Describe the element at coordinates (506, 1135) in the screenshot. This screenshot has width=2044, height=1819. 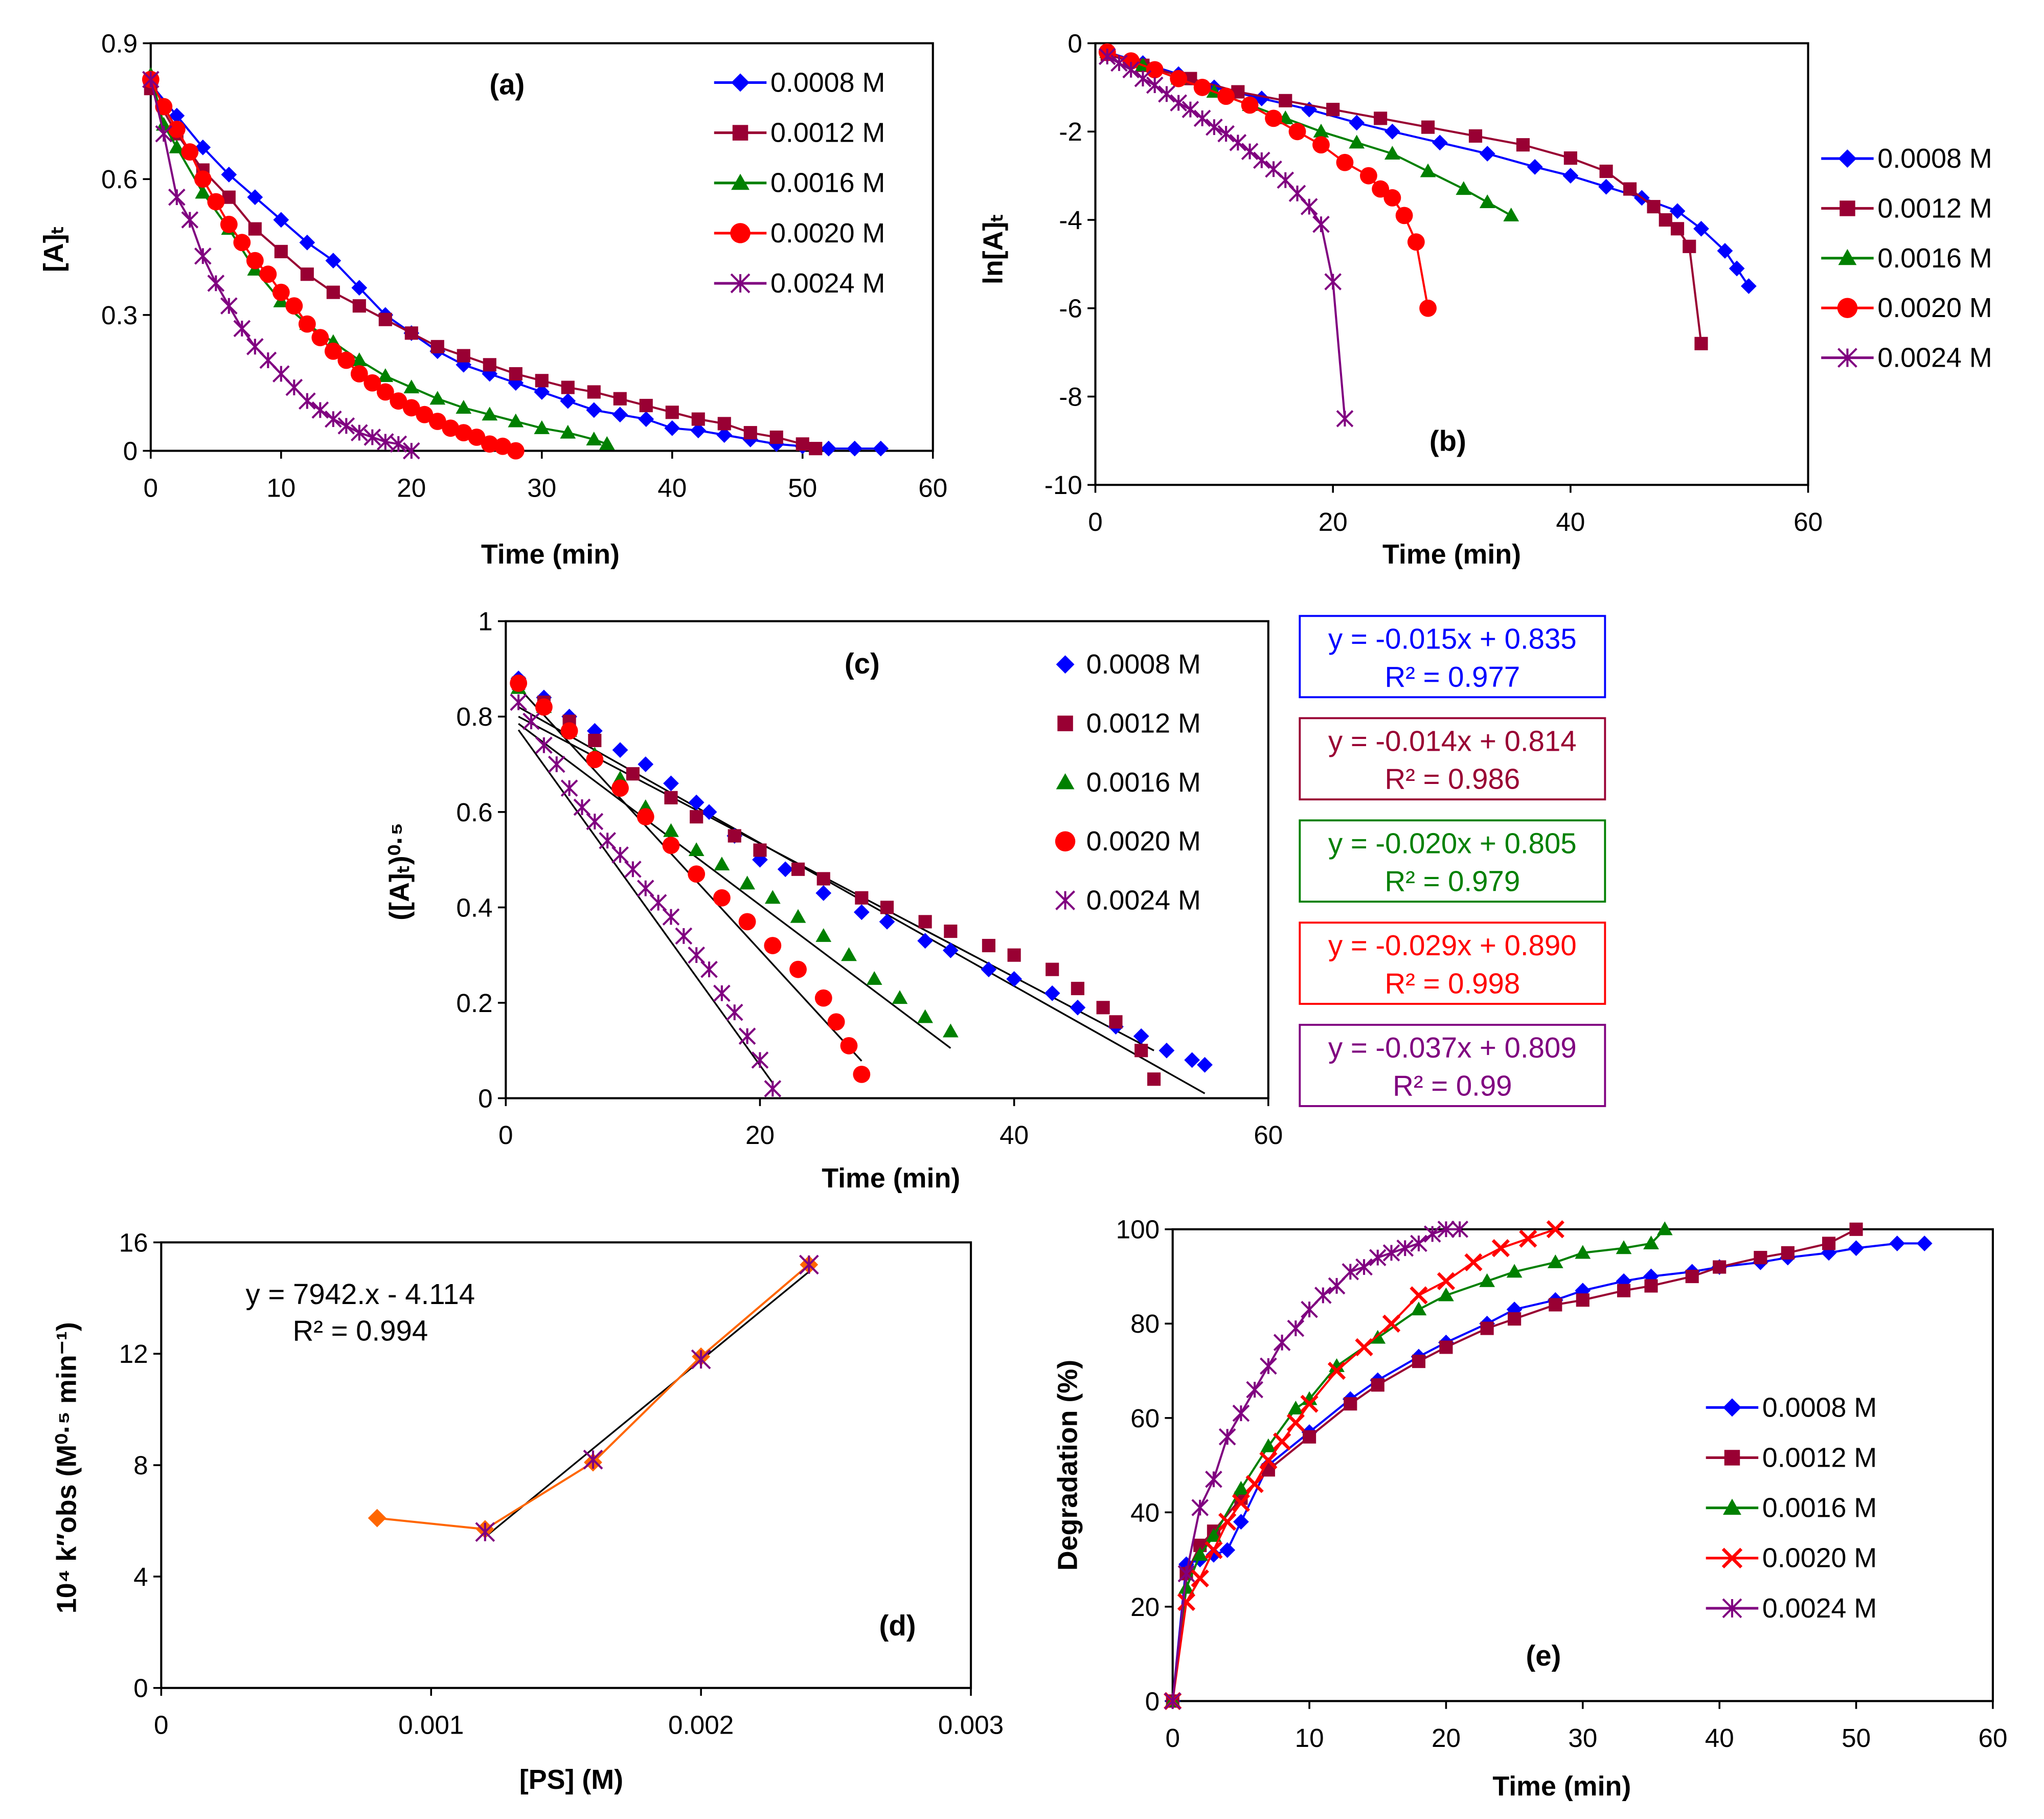
I see `x-tick-label: 0` at that location.